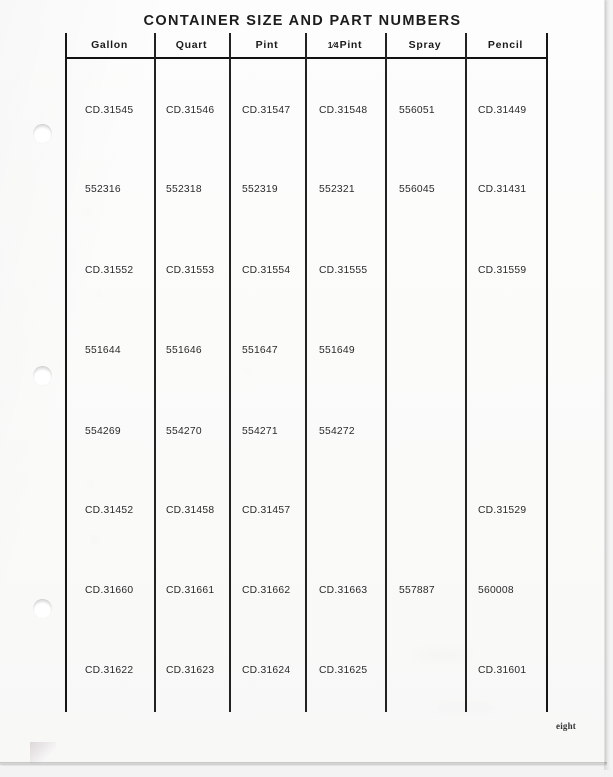 The image size is (613, 777). Describe the element at coordinates (260, 350) in the screenshot. I see `table-cell: 551647` at that location.